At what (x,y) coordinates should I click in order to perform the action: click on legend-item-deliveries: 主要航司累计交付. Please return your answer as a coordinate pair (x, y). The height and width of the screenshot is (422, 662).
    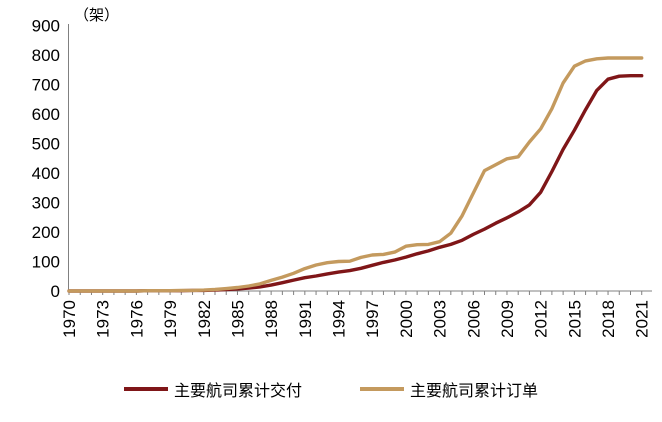
    Looking at the image, I should click on (212, 389).